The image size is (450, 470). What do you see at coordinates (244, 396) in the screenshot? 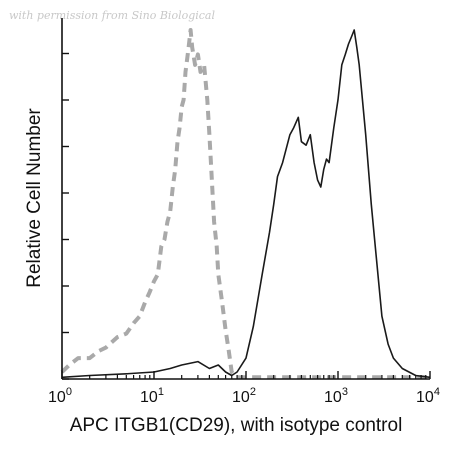
I see `x-tick-label: 10²` at bounding box center [244, 396].